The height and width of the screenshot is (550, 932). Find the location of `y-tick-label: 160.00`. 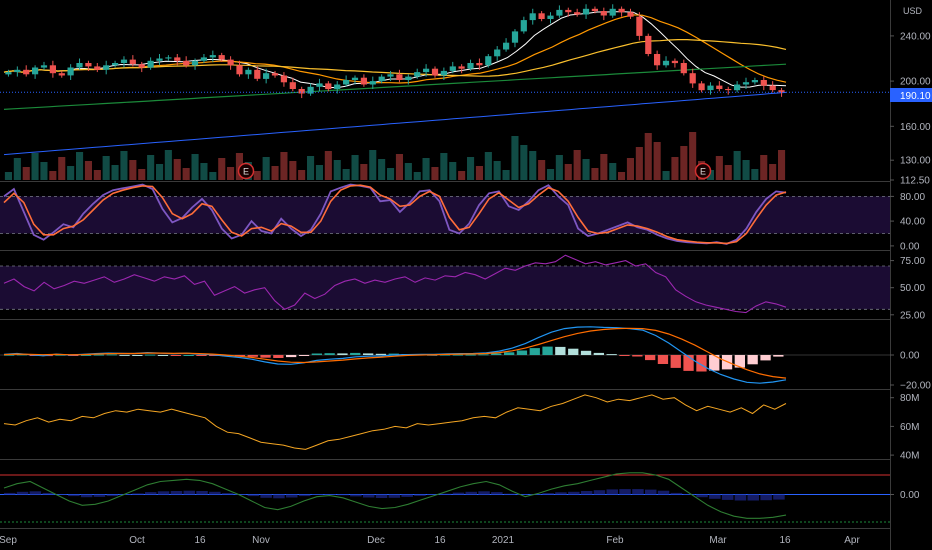

y-tick-label: 160.00 is located at coordinates (915, 127).